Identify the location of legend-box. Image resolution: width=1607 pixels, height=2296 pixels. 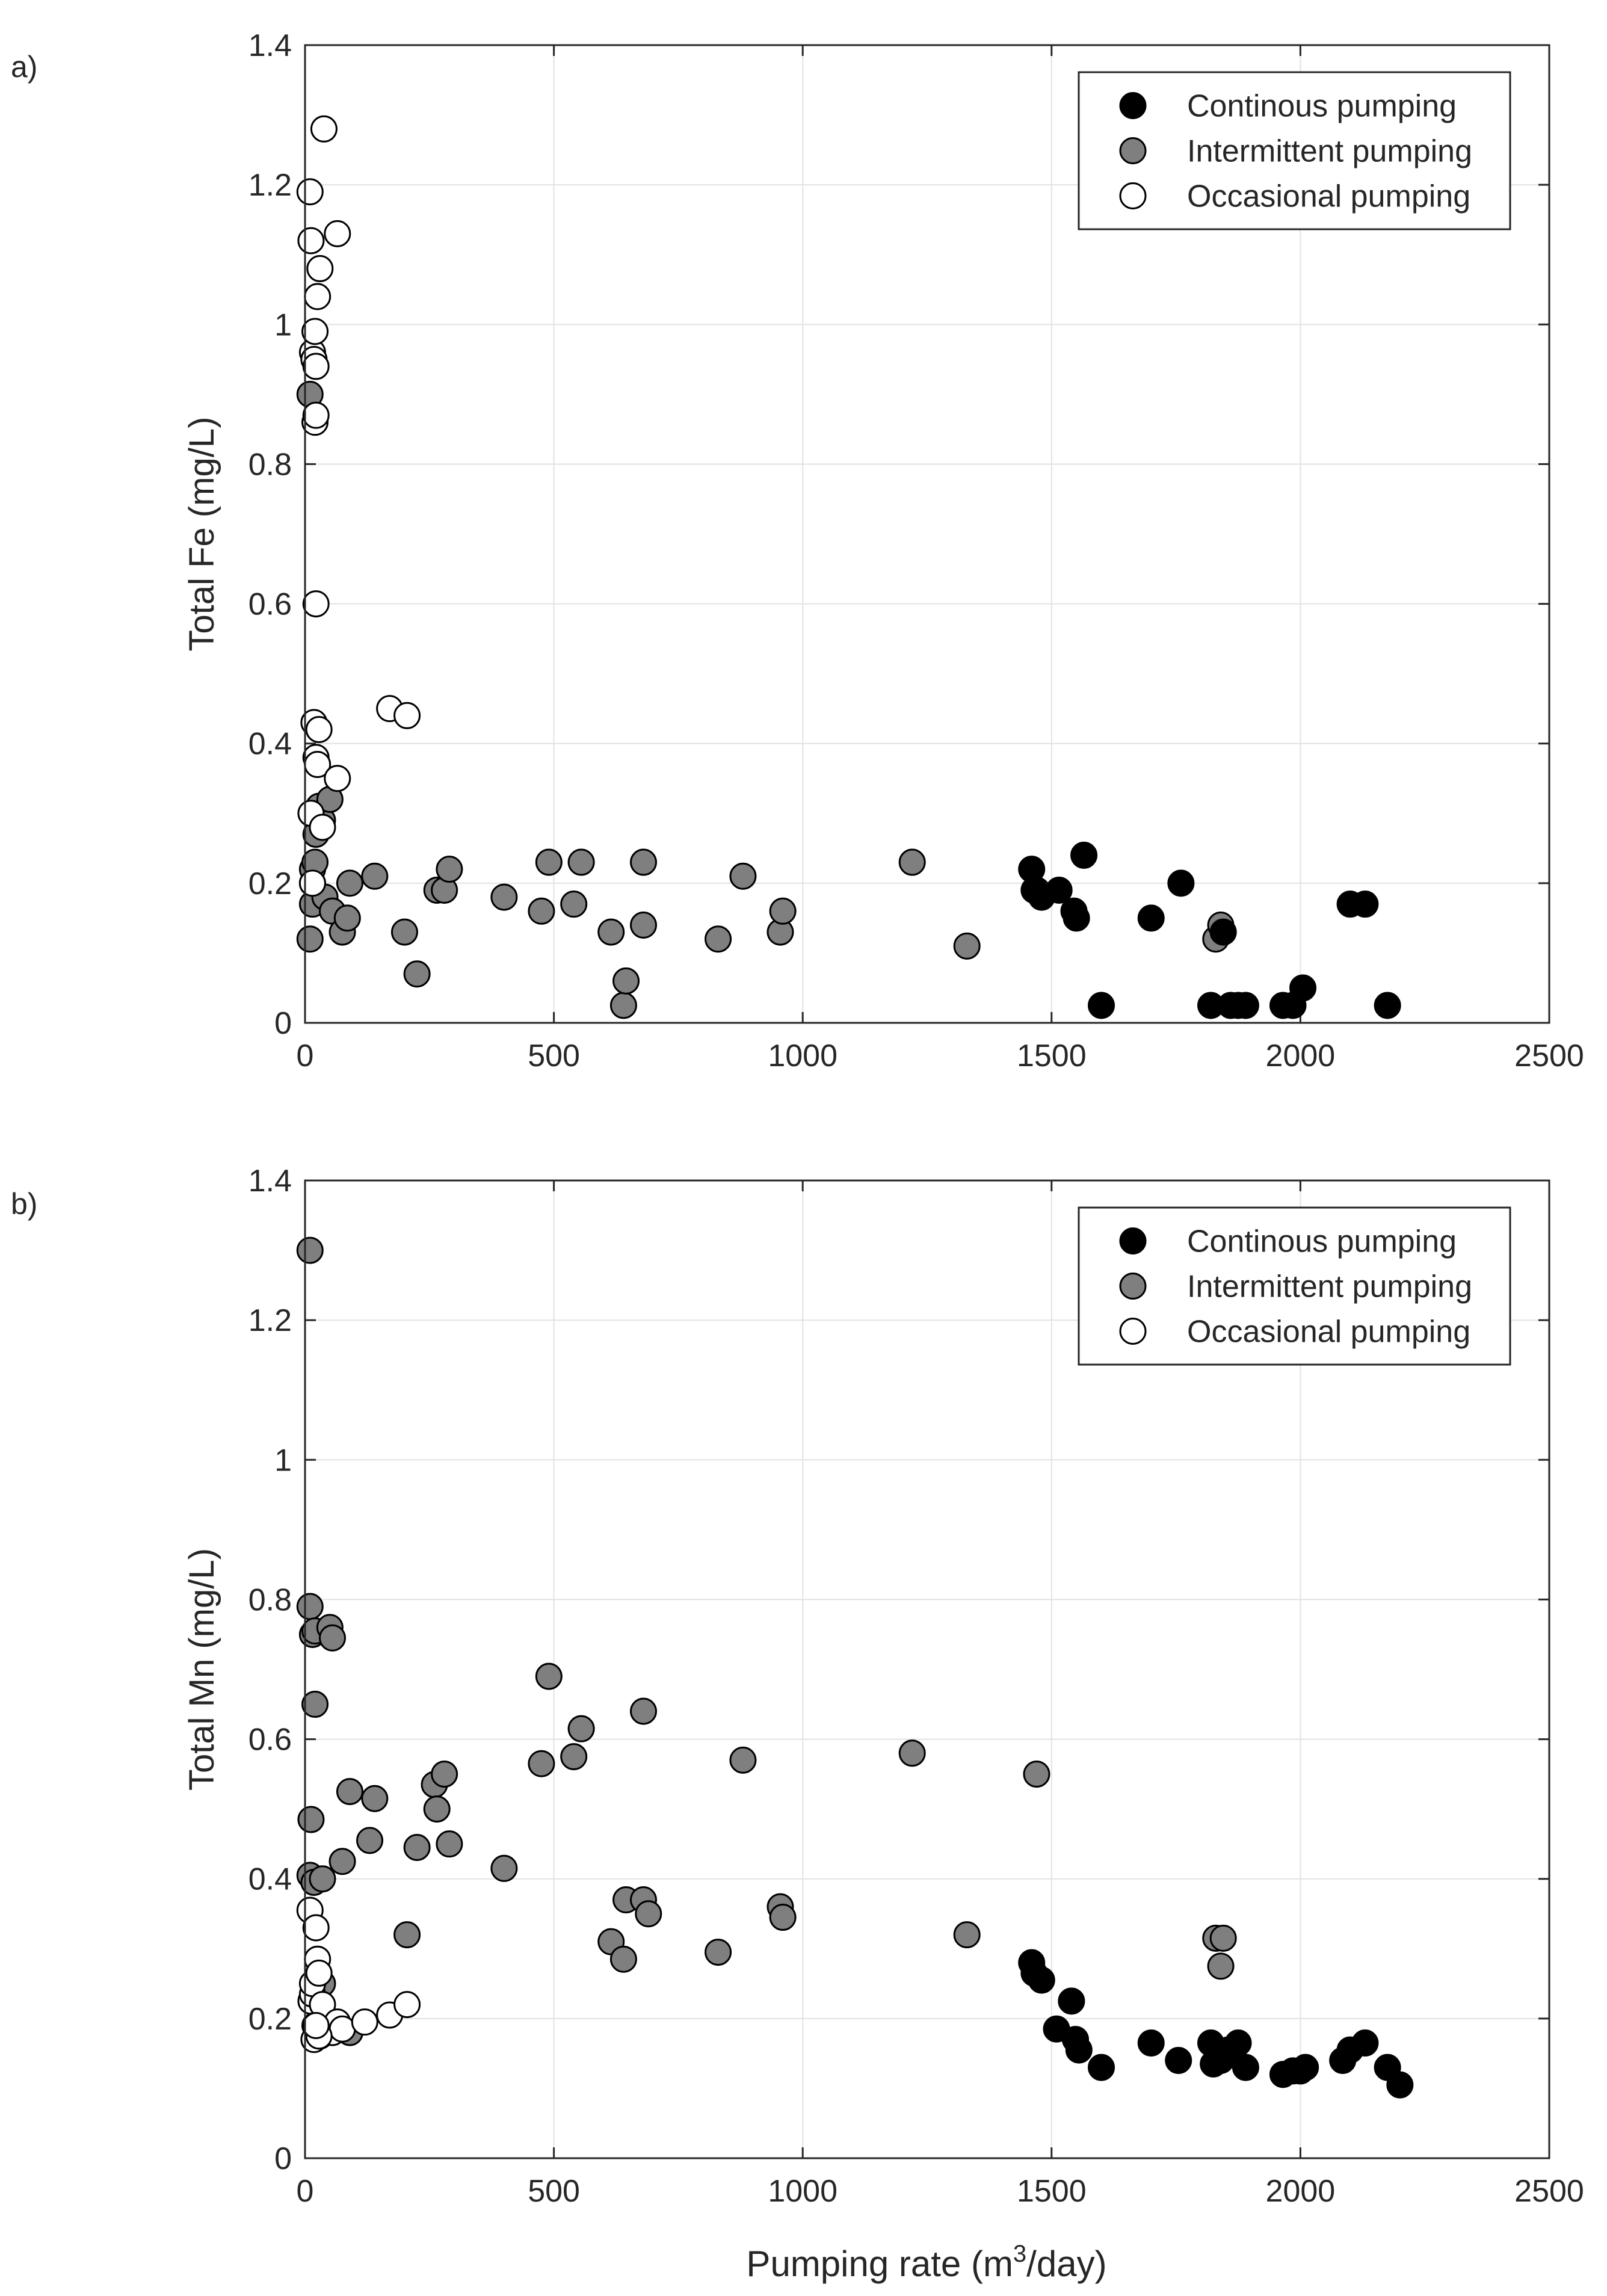
(1295, 150).